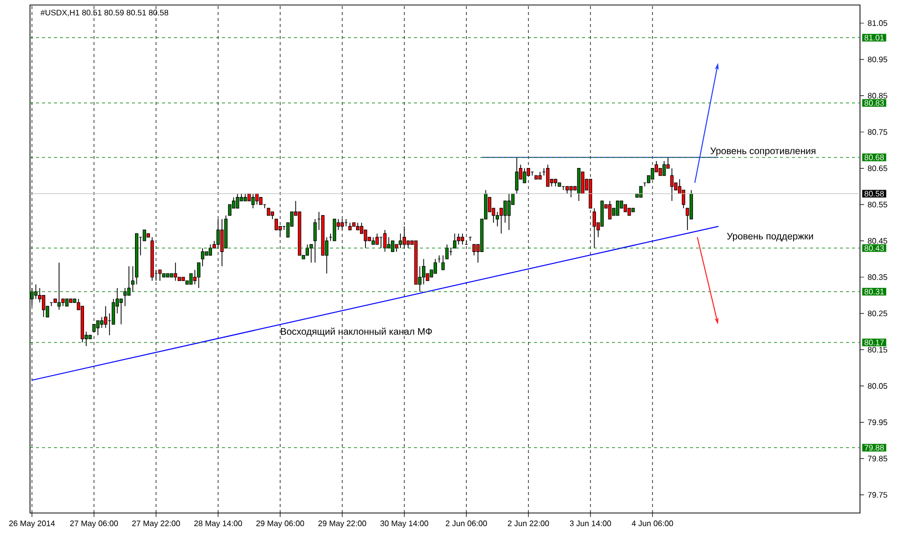 Image resolution: width=906 pixels, height=535 pixels. I want to click on x-tick-label: 29 May 06:00, so click(280, 524).